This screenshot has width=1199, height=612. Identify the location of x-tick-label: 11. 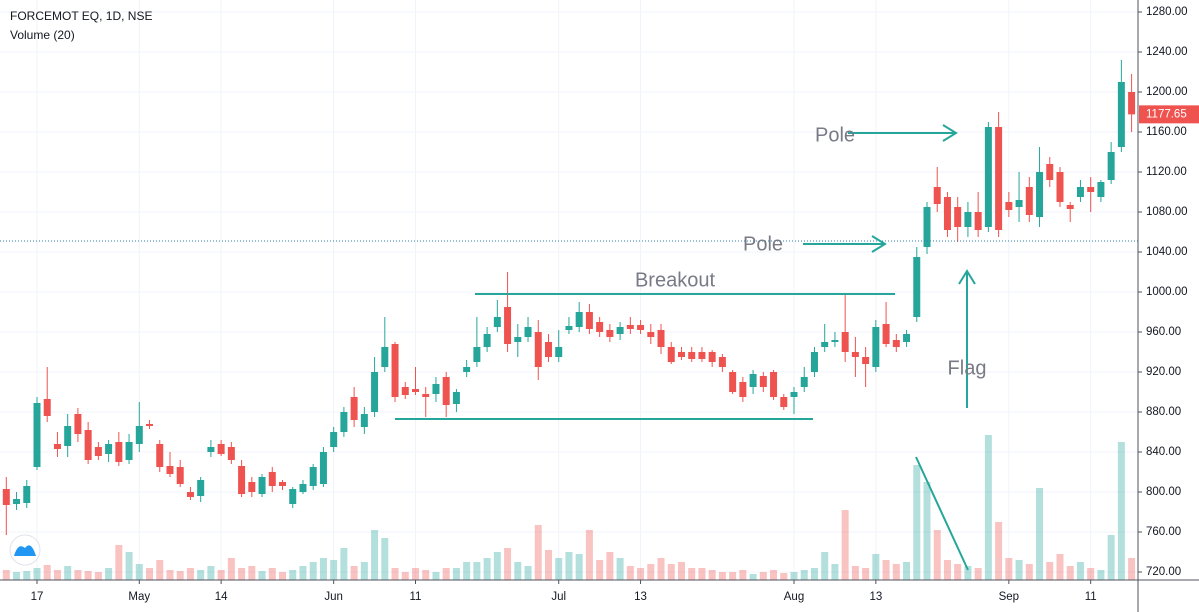
(1091, 597).